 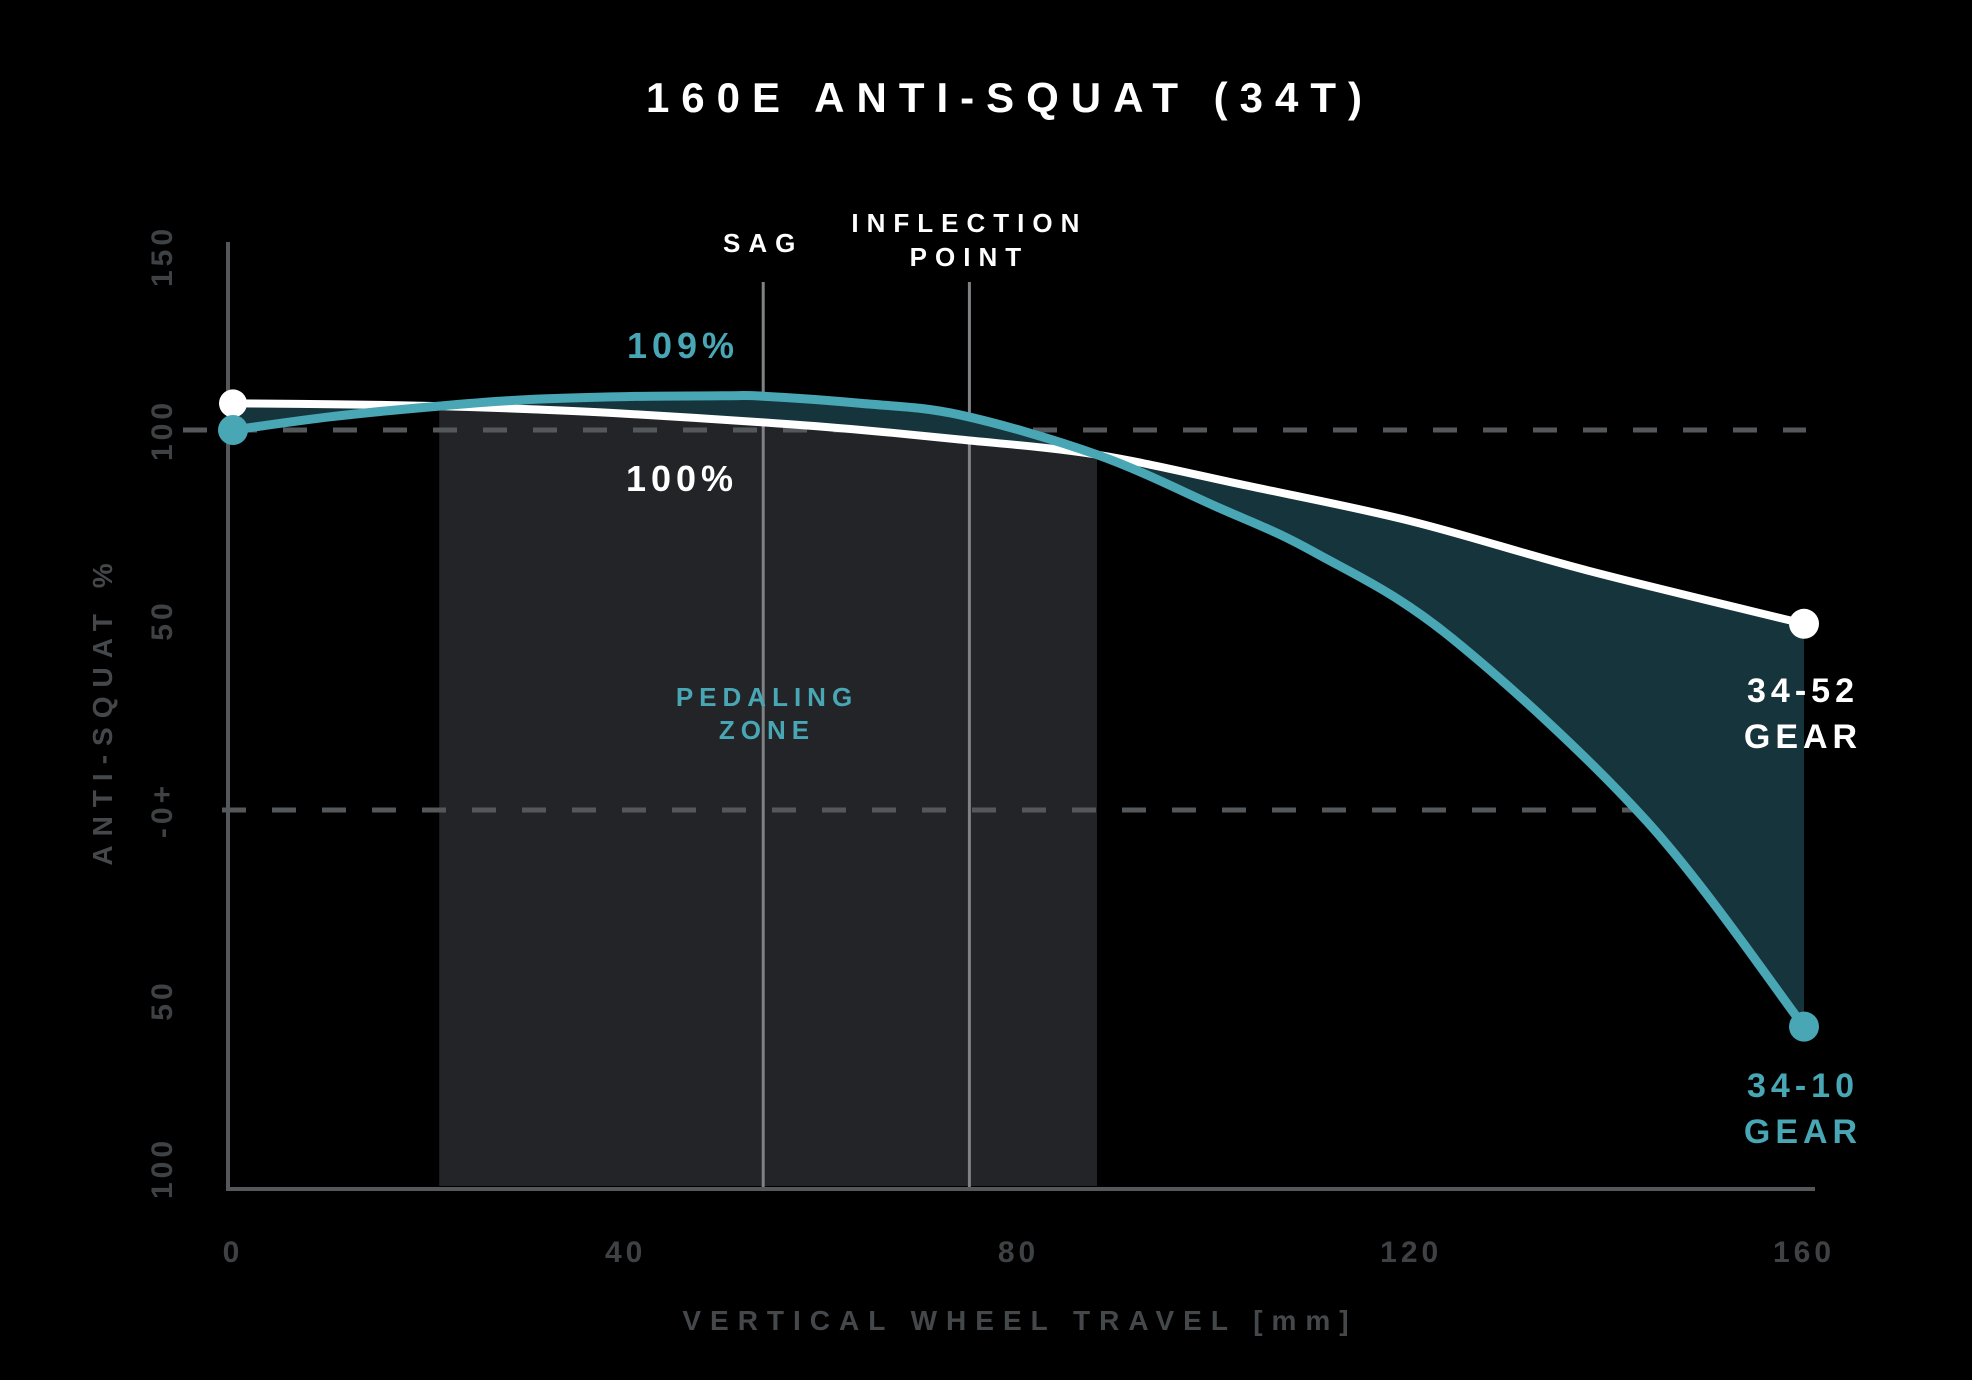 I want to click on sag-label: SAG, so click(x=763, y=243).